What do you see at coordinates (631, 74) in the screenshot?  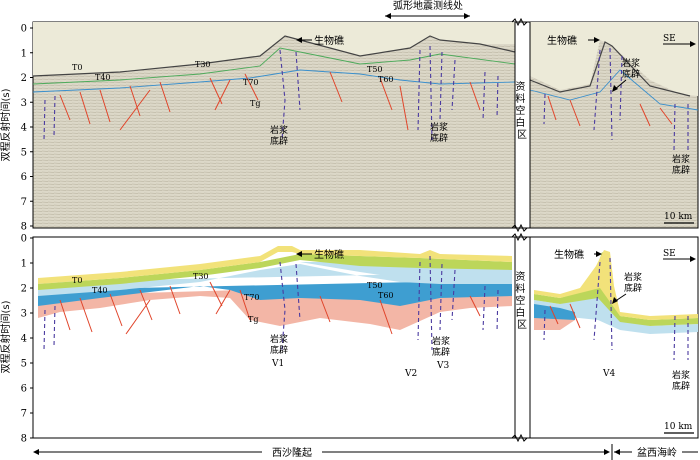 I see `upper-magma-far1-2: 底辟` at bounding box center [631, 74].